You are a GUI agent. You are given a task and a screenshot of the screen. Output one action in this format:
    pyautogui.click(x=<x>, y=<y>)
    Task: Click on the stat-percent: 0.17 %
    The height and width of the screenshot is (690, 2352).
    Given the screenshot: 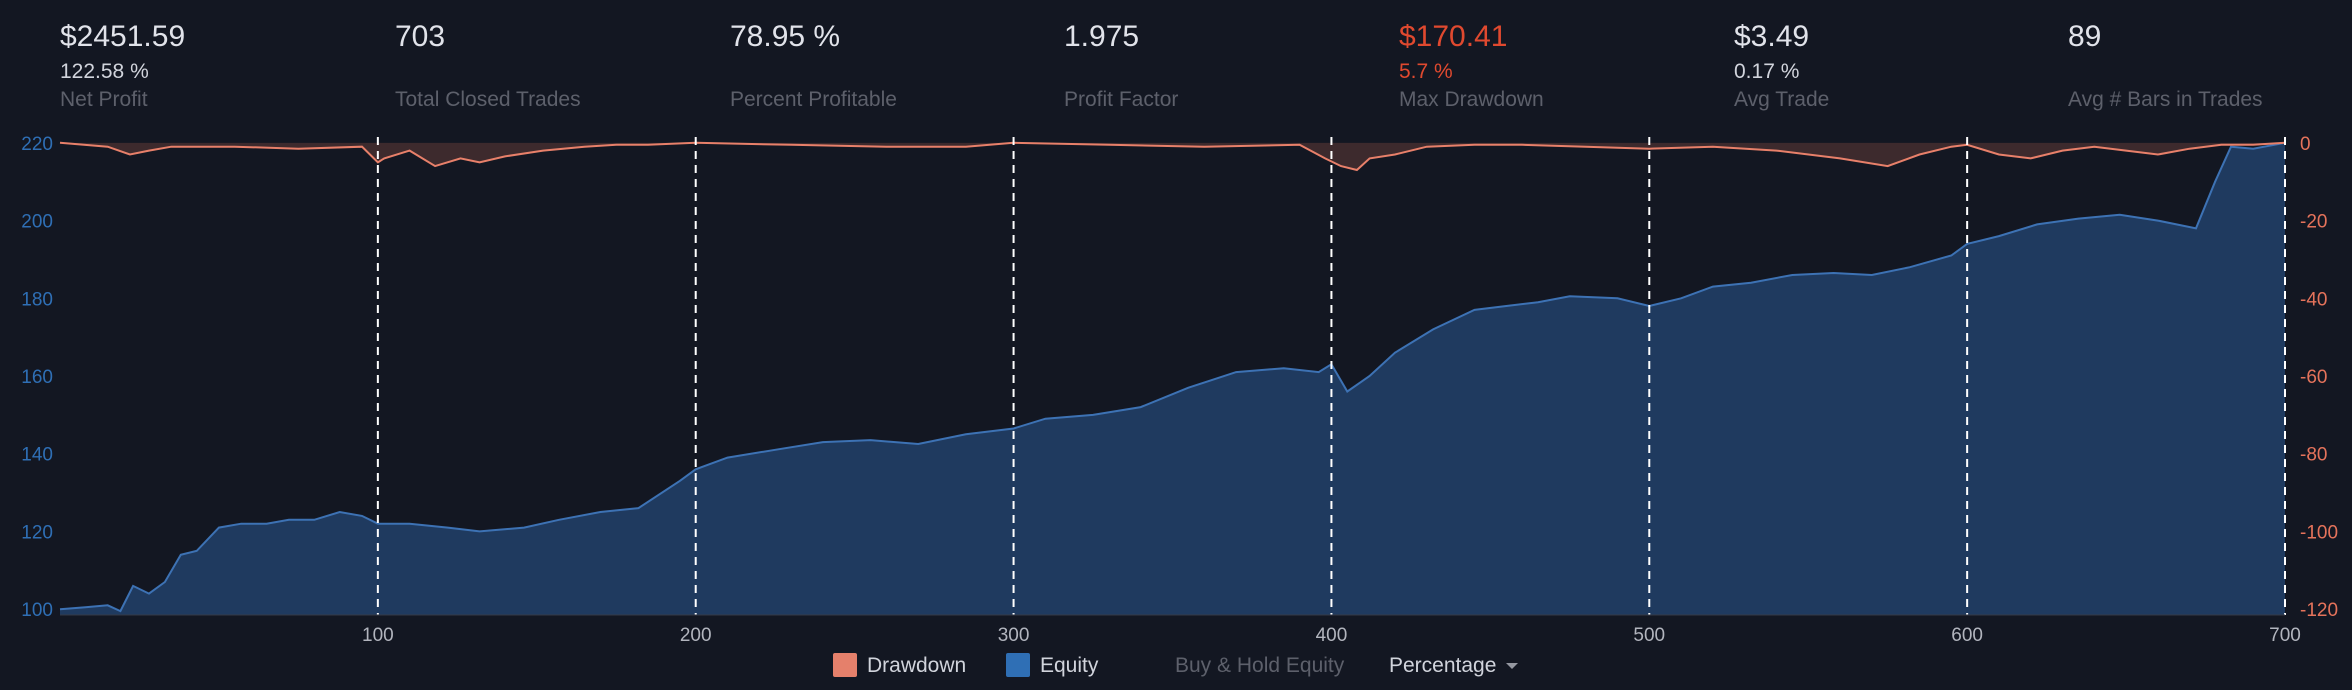 What is the action you would take?
    pyautogui.click(x=1767, y=71)
    